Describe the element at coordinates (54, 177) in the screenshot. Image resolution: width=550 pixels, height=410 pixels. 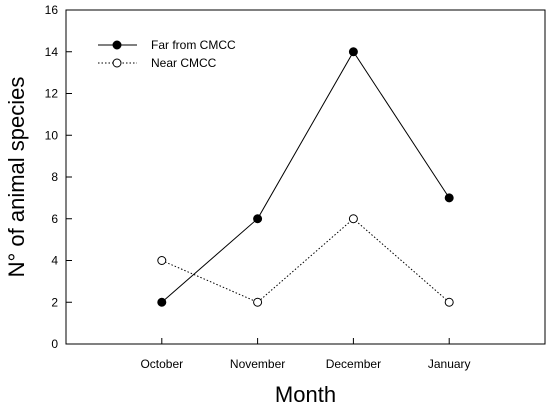
I see `y-tick-label: 8` at that location.